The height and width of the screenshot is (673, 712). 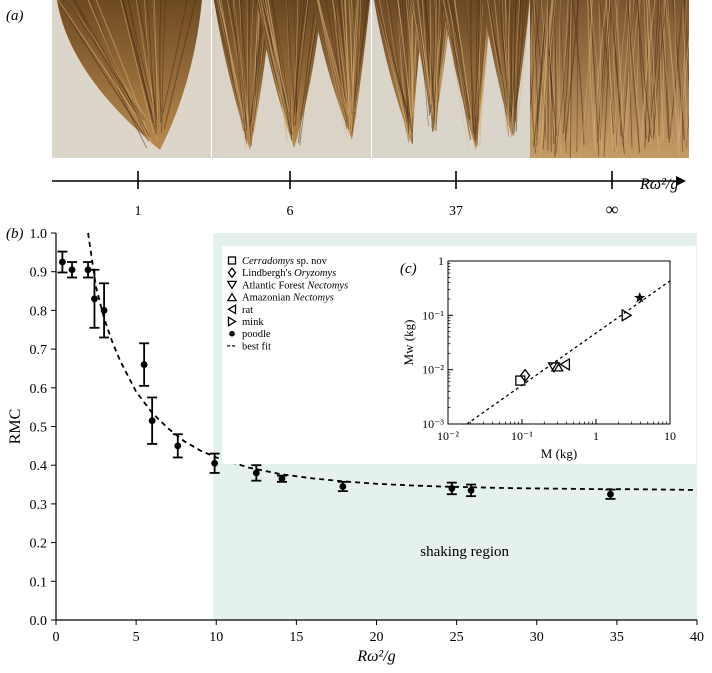 I want to click on x-tick-label: 15, so click(x=296, y=637).